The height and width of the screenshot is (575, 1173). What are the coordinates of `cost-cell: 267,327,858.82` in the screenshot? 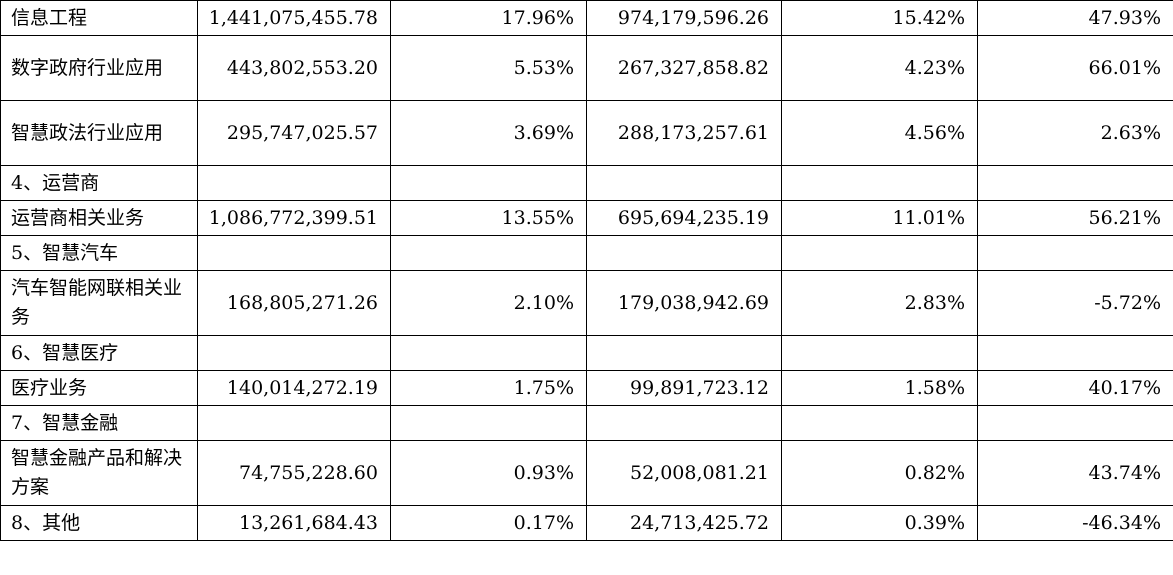 It's located at (684, 68).